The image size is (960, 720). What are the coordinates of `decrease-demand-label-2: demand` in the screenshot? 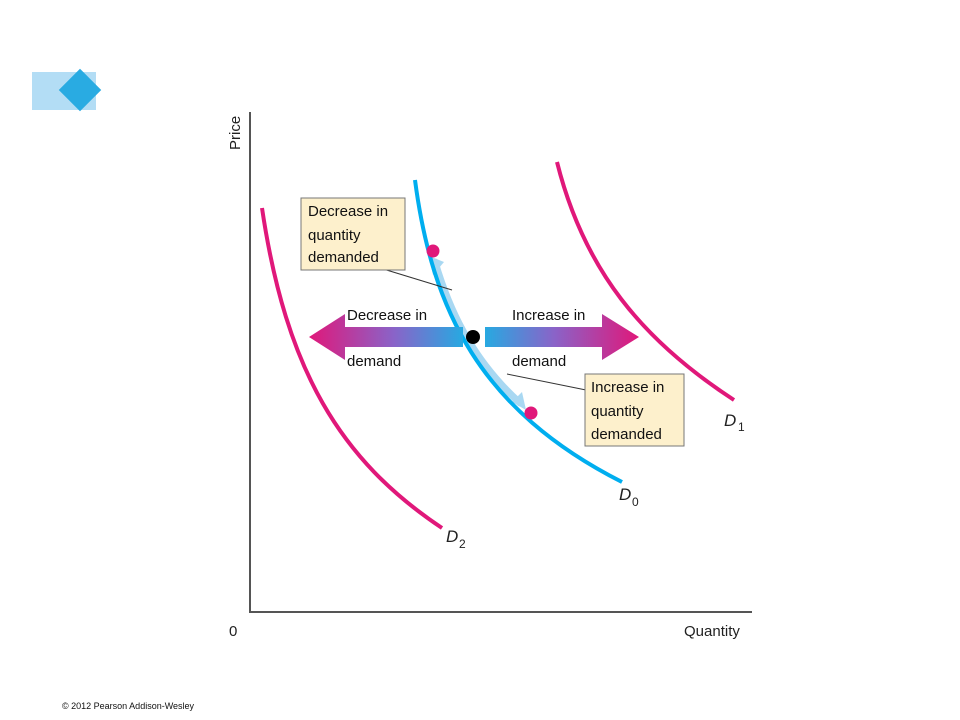 It's located at (374, 361).